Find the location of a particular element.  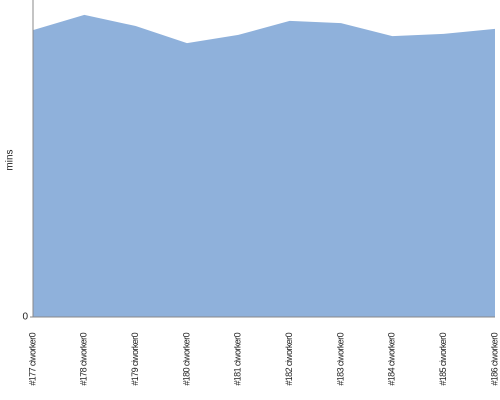

x-tick-label: #184 ciworker0 is located at coordinates (392, 358).